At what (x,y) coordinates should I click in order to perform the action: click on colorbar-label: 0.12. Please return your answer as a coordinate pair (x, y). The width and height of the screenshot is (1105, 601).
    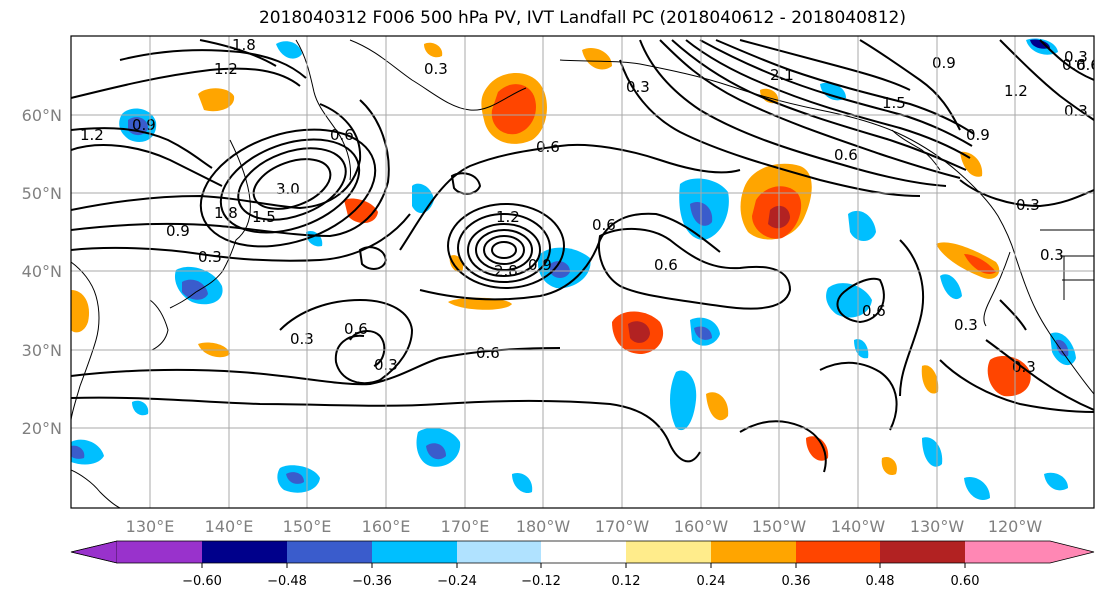
    Looking at the image, I should click on (626, 581).